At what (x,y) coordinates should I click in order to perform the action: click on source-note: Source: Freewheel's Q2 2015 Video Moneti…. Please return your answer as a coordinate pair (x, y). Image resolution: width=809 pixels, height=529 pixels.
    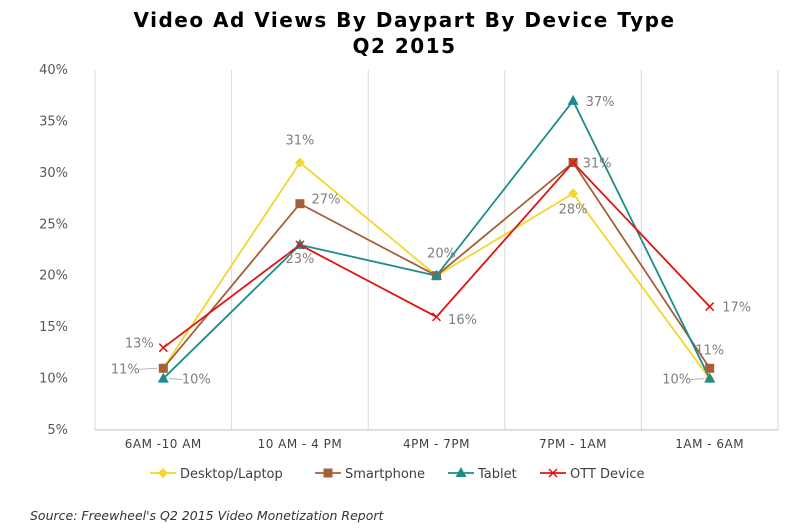
    Looking at the image, I should click on (207, 515).